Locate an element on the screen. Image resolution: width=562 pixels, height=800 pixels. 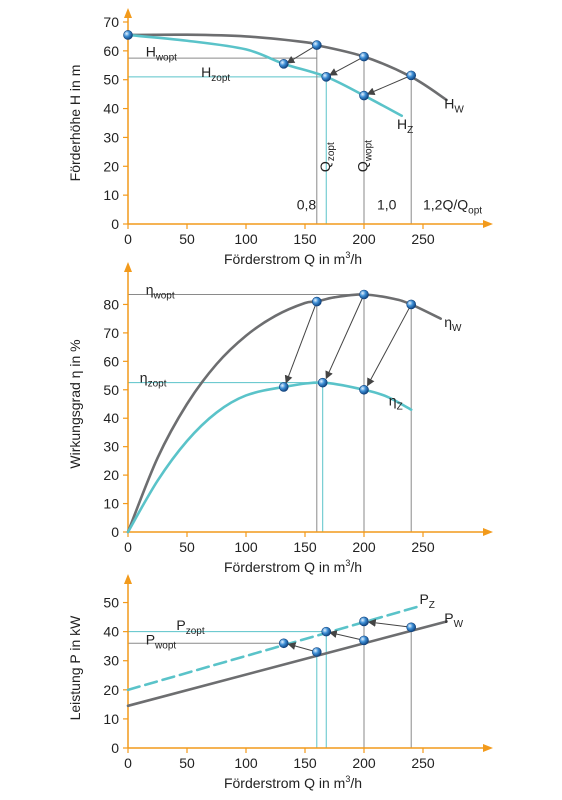
annotation-label: Pwopt is located at coordinates (161, 642).